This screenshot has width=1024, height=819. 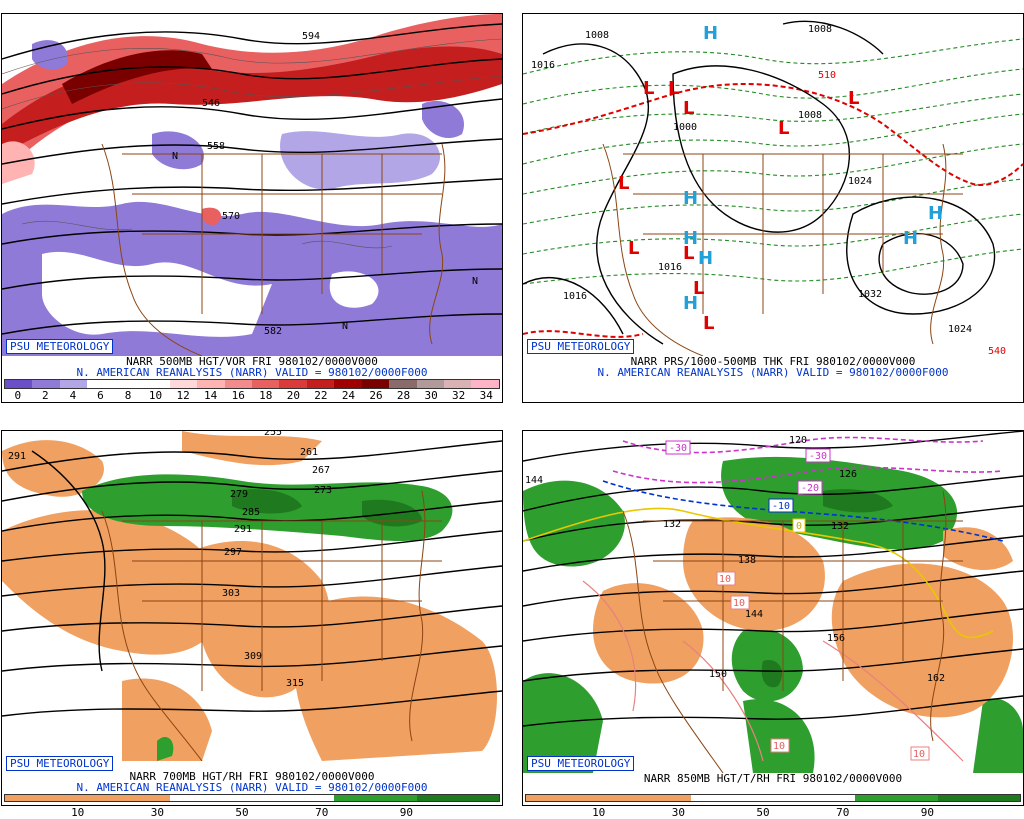 I want to click on scale-tick-label: 22, so click(x=321, y=395).